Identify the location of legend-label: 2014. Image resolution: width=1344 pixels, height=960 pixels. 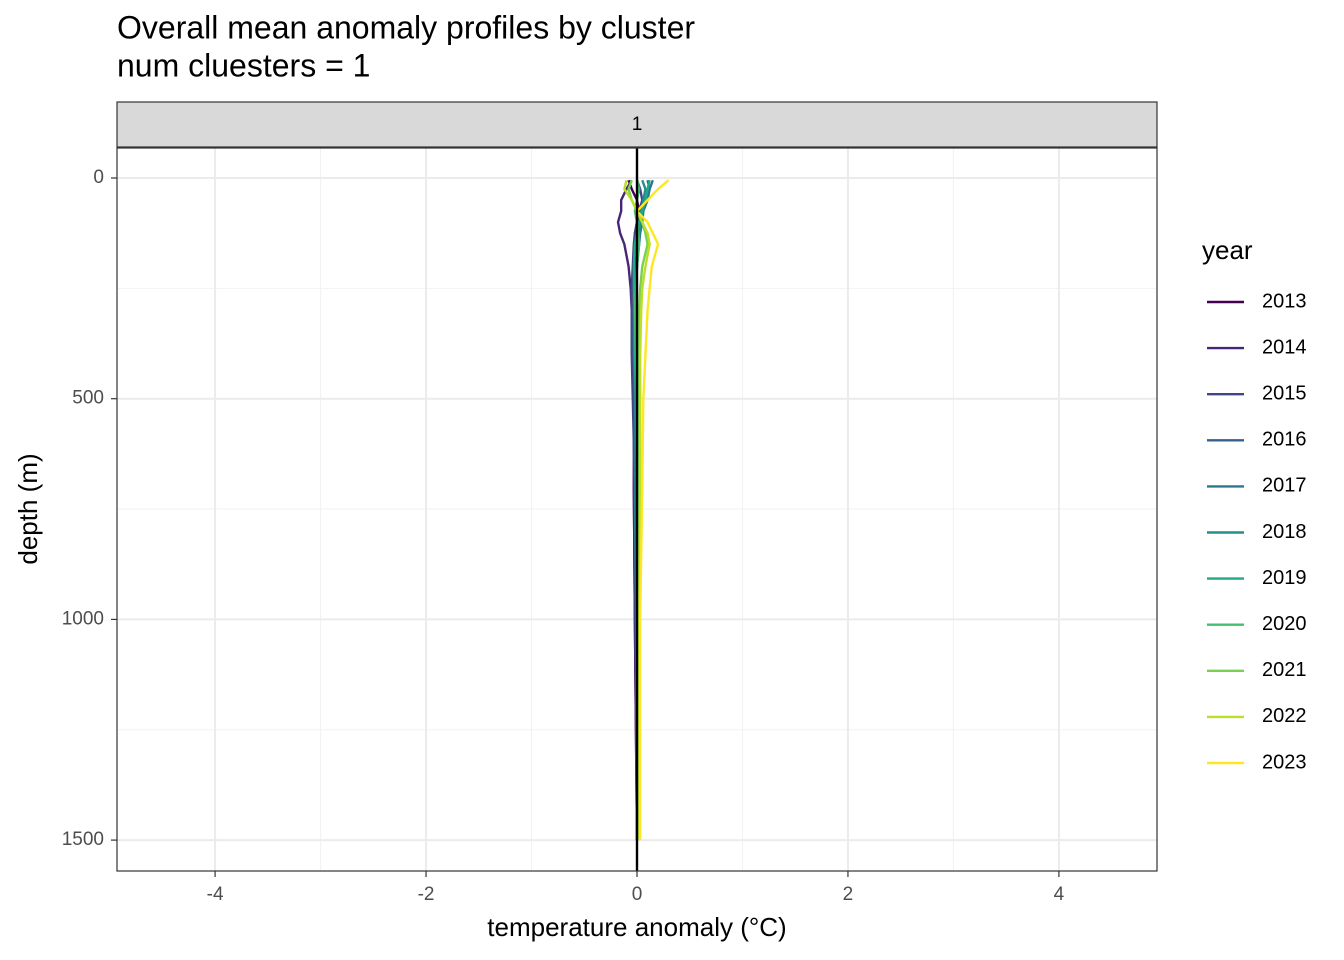
(1284, 347).